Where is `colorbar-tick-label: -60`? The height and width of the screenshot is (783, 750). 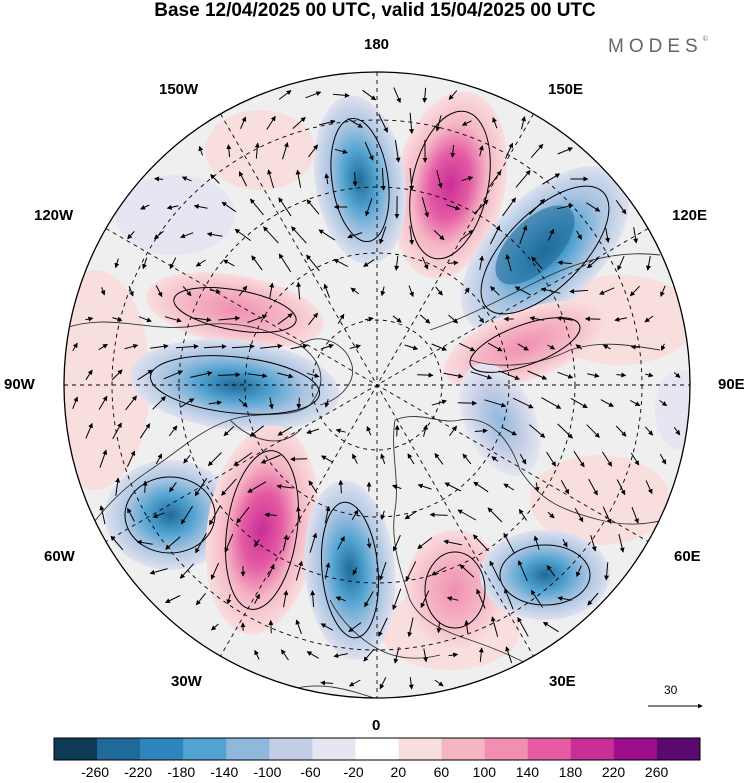 colorbar-tick-label: -60 is located at coordinates (310, 772).